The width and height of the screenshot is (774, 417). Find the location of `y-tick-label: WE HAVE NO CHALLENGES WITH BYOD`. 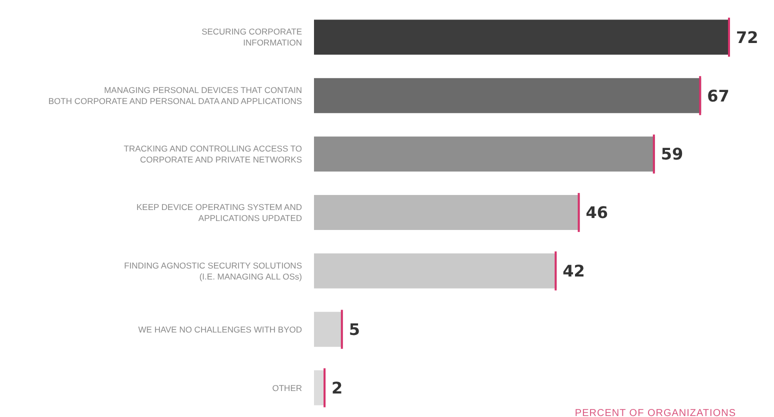

y-tick-label: WE HAVE NO CHALLENGES WITH BYOD is located at coordinates (220, 329).